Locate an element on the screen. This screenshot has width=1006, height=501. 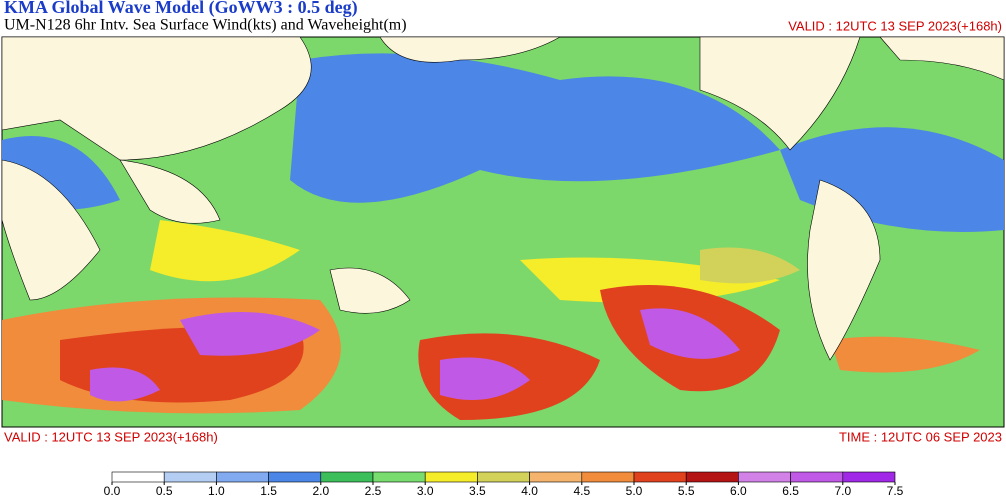
tick-label: 0.5 is located at coordinates (164, 490).